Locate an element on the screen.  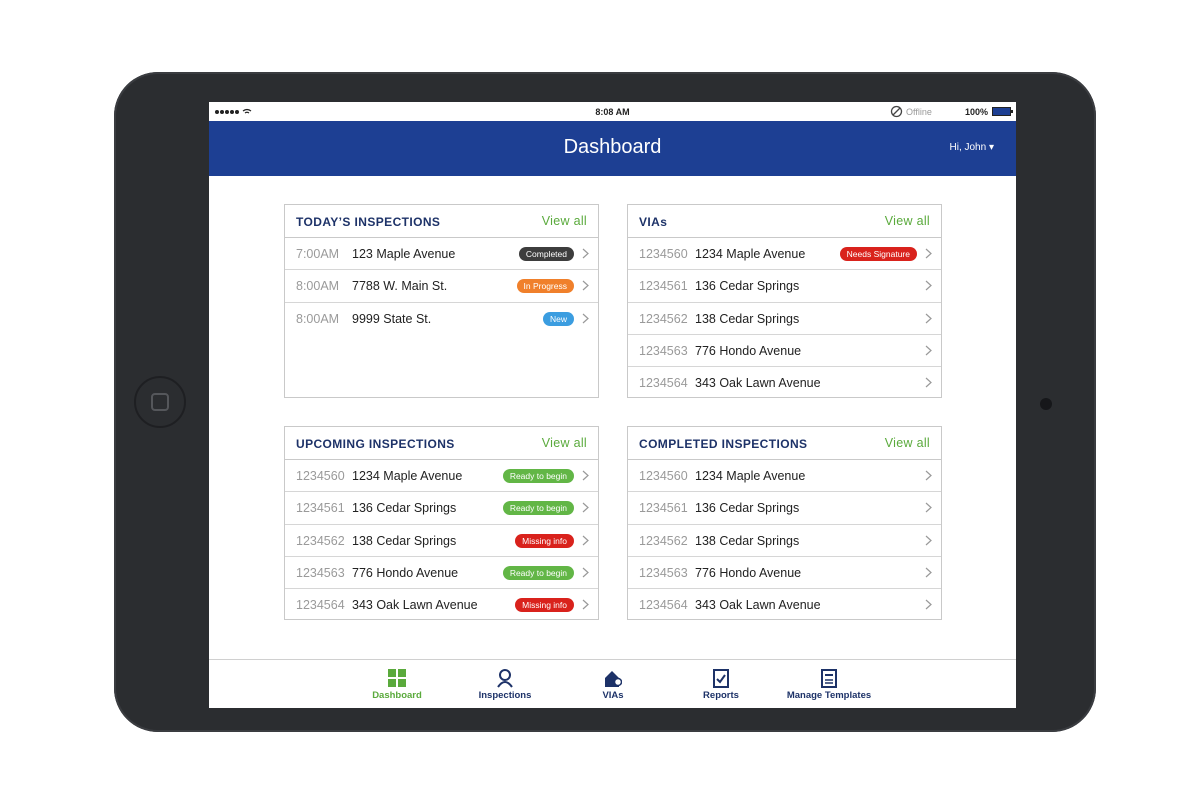
list-row: 1234560 1234 Maple Avenue Needs Signature is located at coordinates (784, 254).